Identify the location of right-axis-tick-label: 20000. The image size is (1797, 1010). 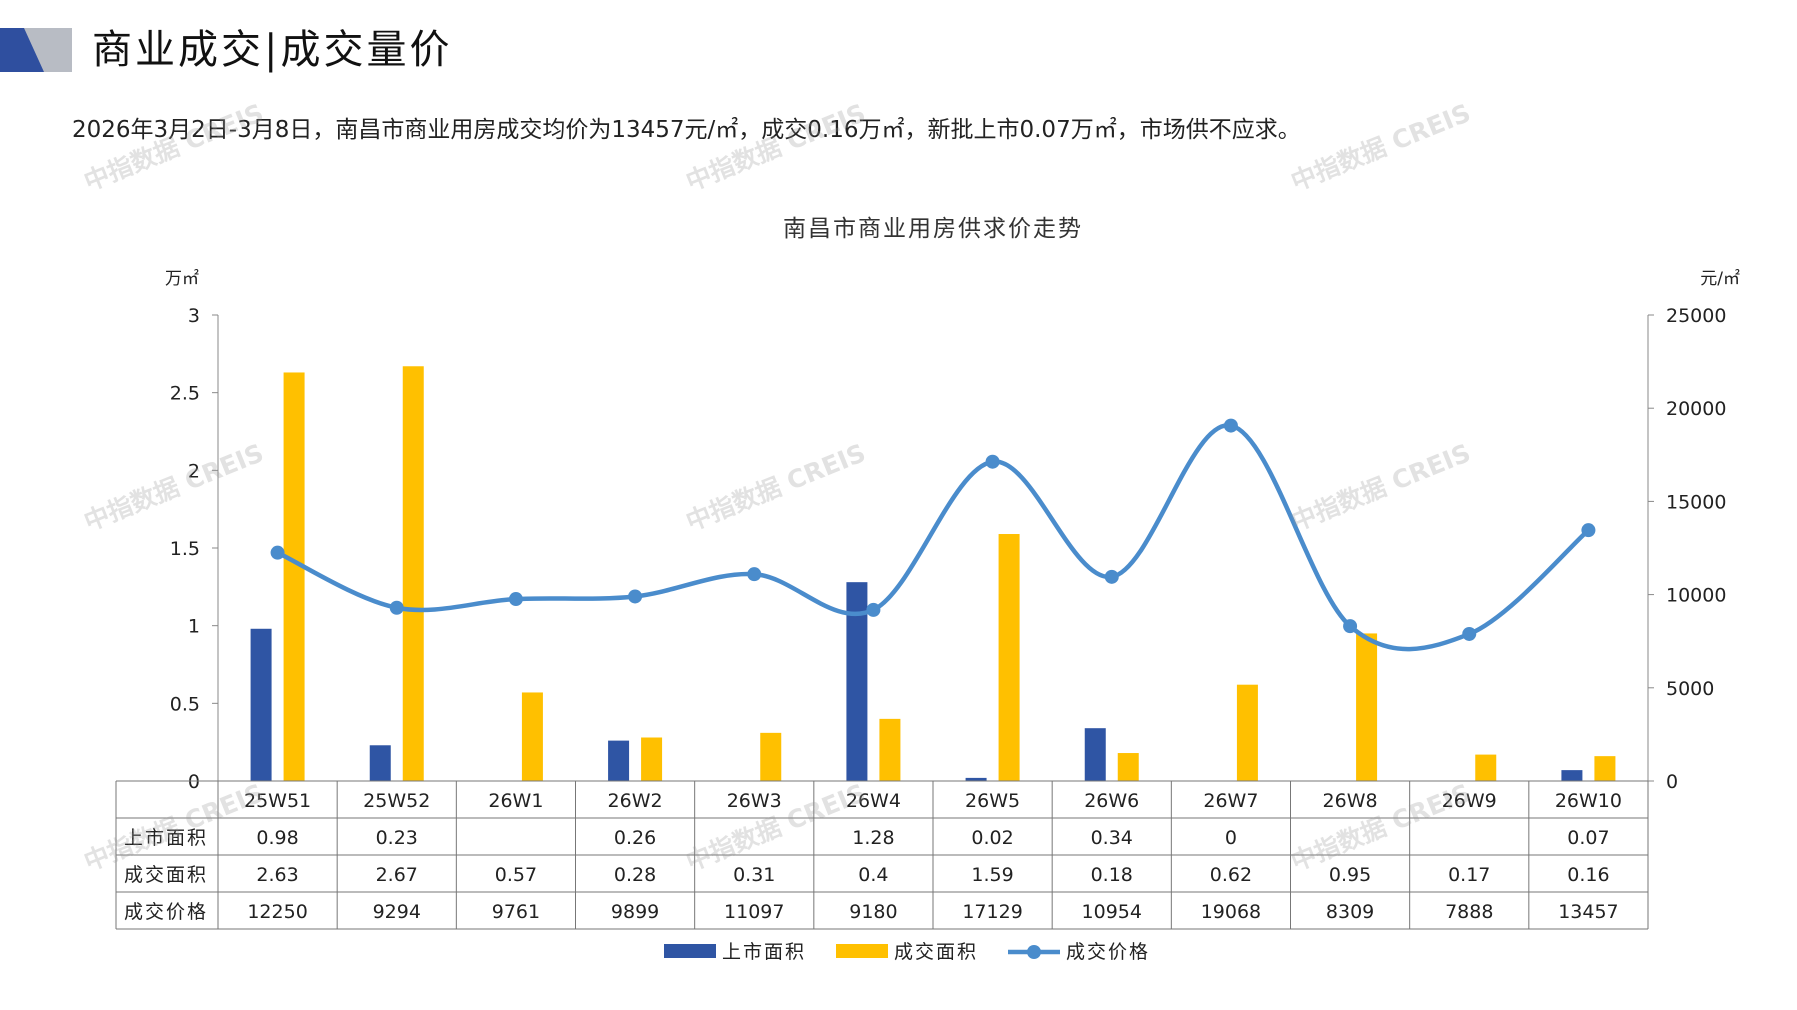
(1696, 409).